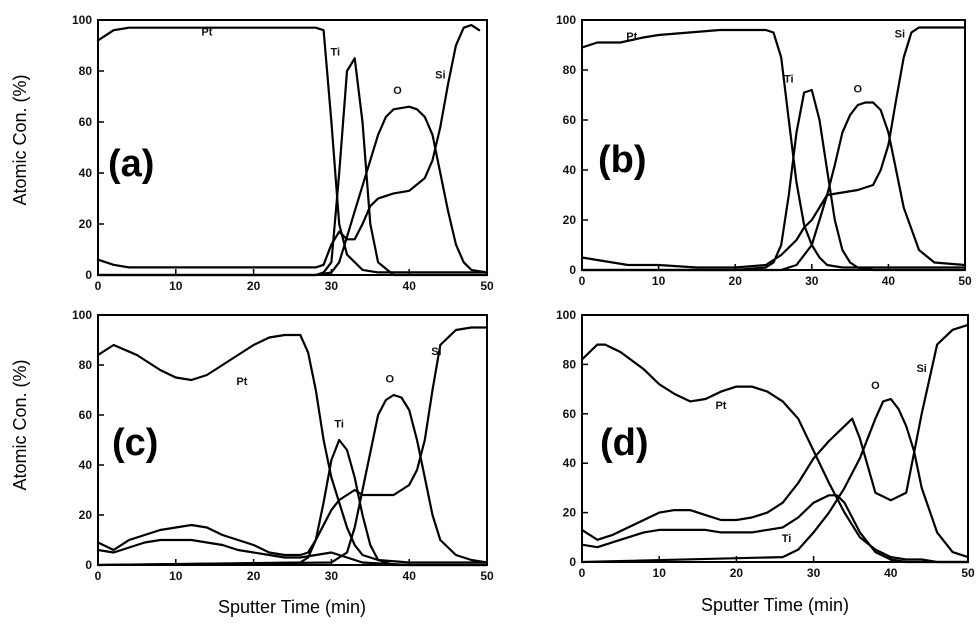 The width and height of the screenshot is (977, 628). I want to click on y-axis-title-top: Atomic Con. (%), so click(20, 139).